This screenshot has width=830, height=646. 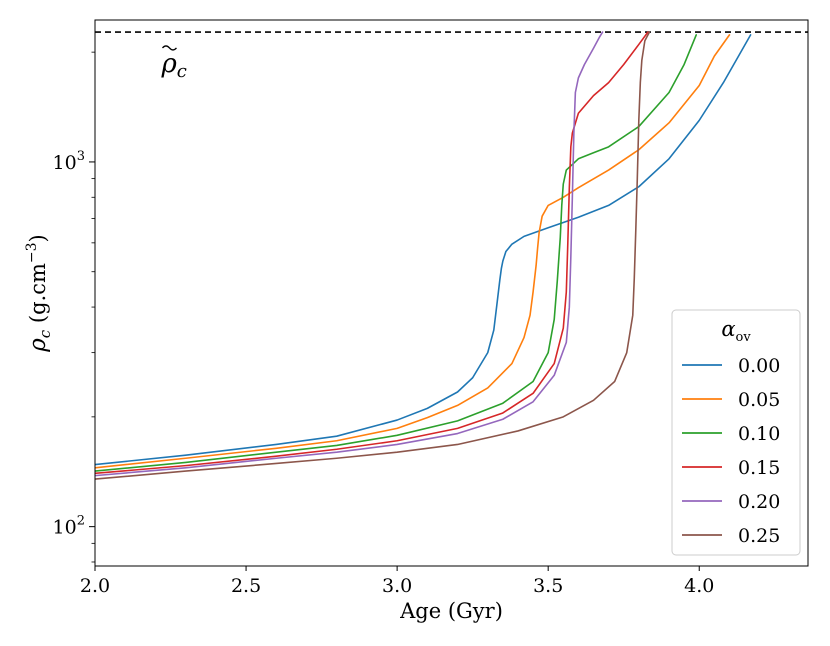 What do you see at coordinates (246, 586) in the screenshot?
I see `x-tick-label: 2.5` at bounding box center [246, 586].